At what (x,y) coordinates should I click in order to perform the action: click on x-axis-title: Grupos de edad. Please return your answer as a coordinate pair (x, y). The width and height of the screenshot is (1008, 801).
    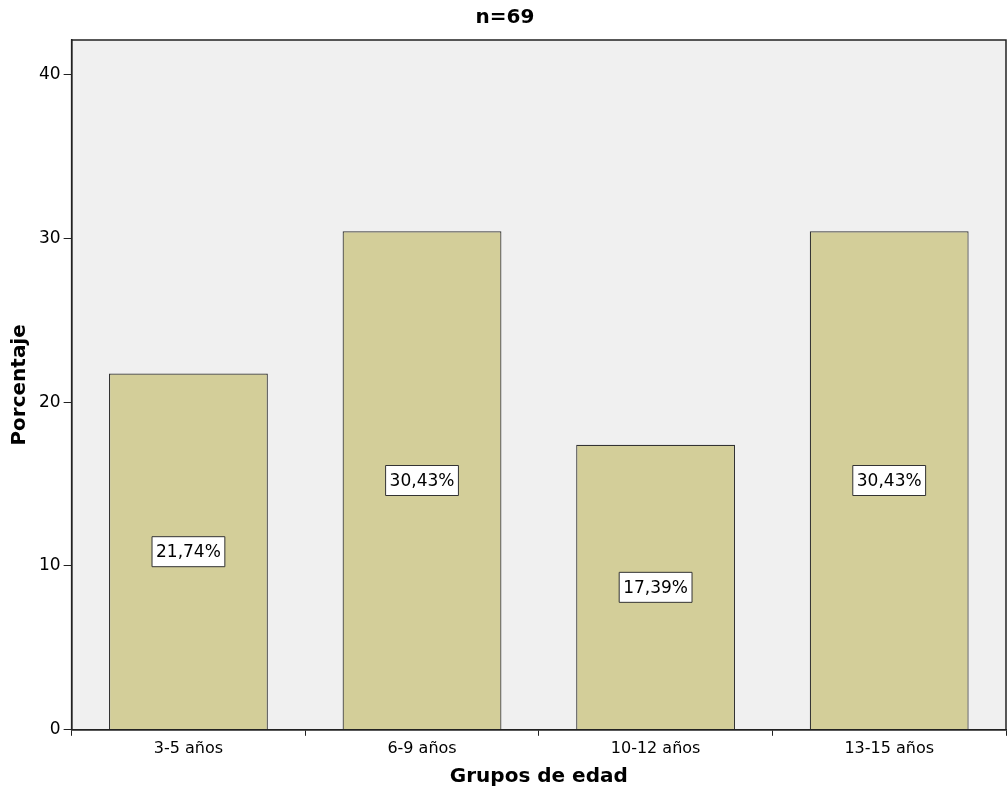
    Looking at the image, I should click on (538, 775).